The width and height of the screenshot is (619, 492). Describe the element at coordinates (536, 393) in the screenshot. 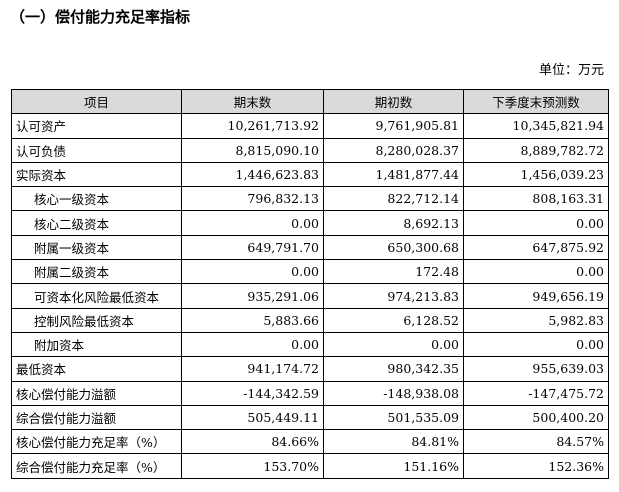

I see `cell-forecast: -147,475.72` at that location.